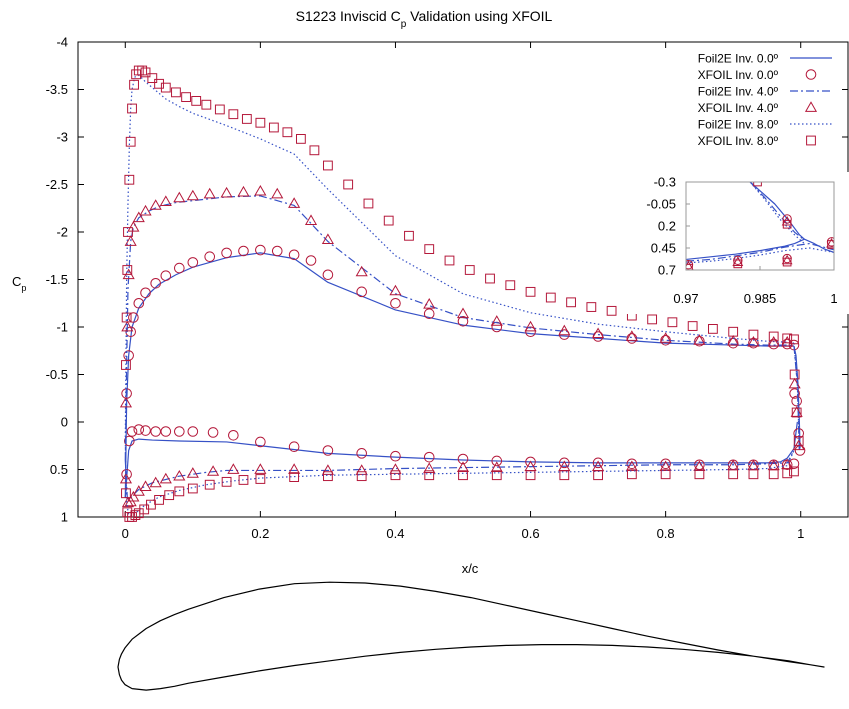  What do you see at coordinates (665, 182) in the screenshot?
I see `inset-y-tick-label: -0.3` at bounding box center [665, 182].